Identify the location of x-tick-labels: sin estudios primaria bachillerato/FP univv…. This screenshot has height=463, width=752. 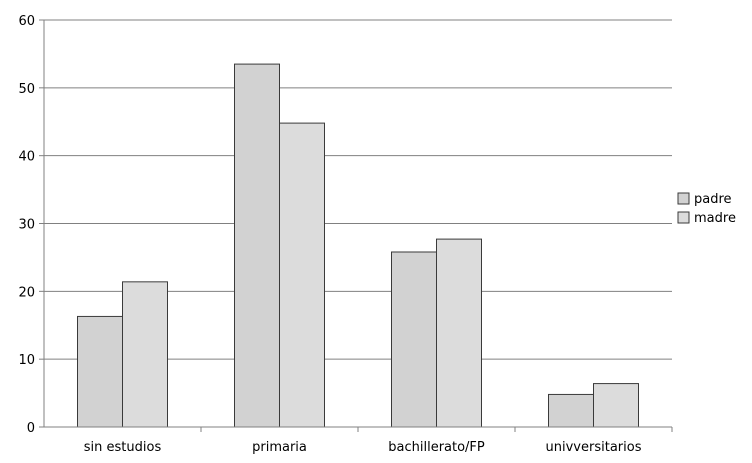
(363, 447).